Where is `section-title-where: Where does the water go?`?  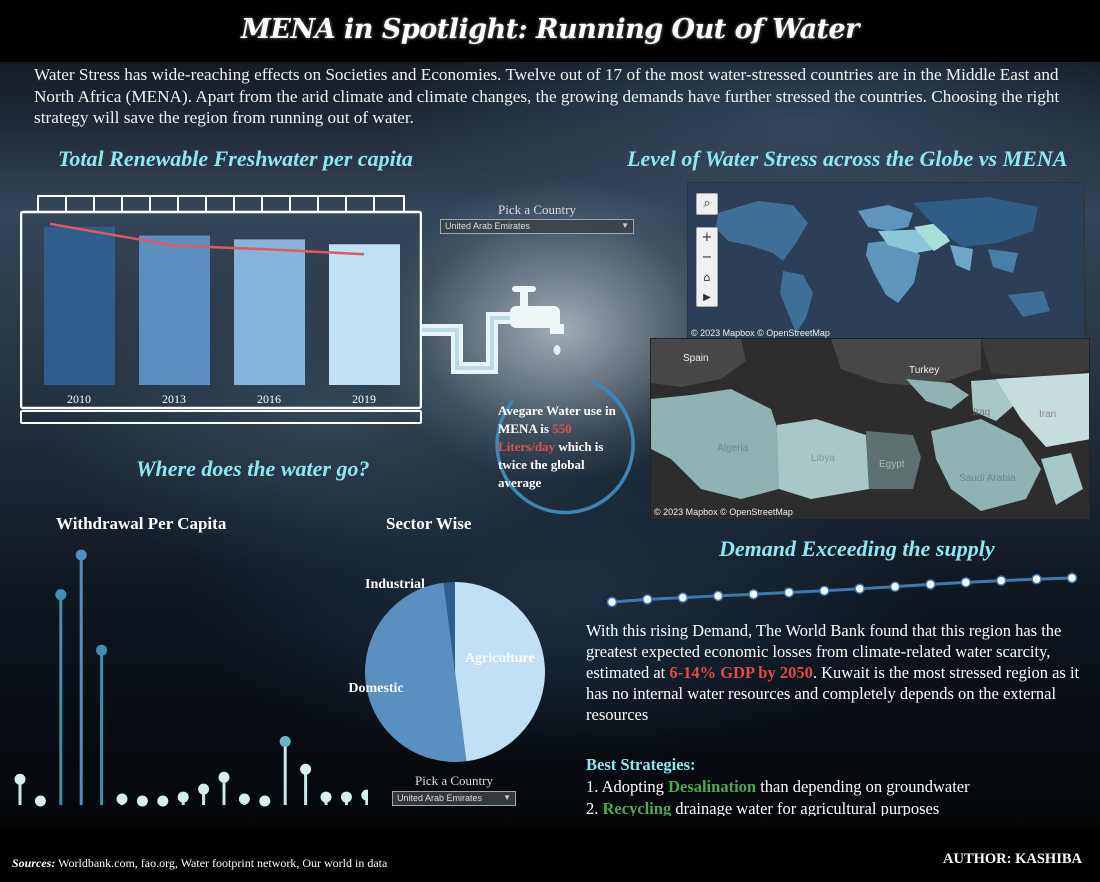 section-title-where: Where does the water go? is located at coordinates (253, 468).